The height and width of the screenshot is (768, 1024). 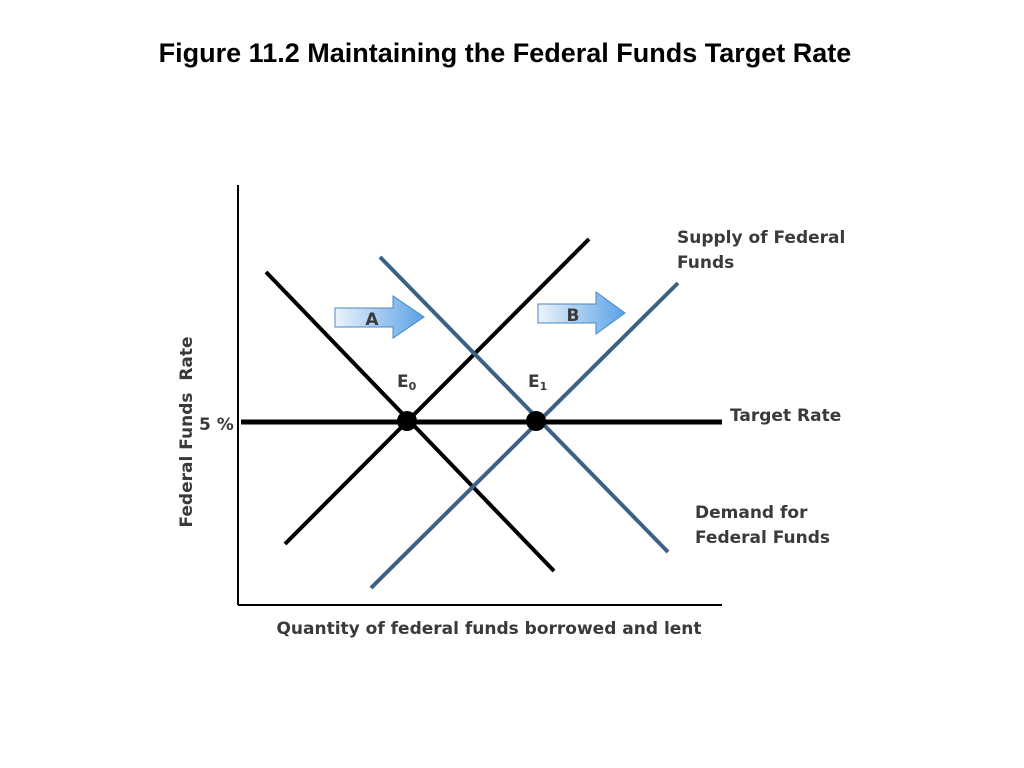 What do you see at coordinates (379, 317) in the screenshot?
I see `shift-arrow-a` at bounding box center [379, 317].